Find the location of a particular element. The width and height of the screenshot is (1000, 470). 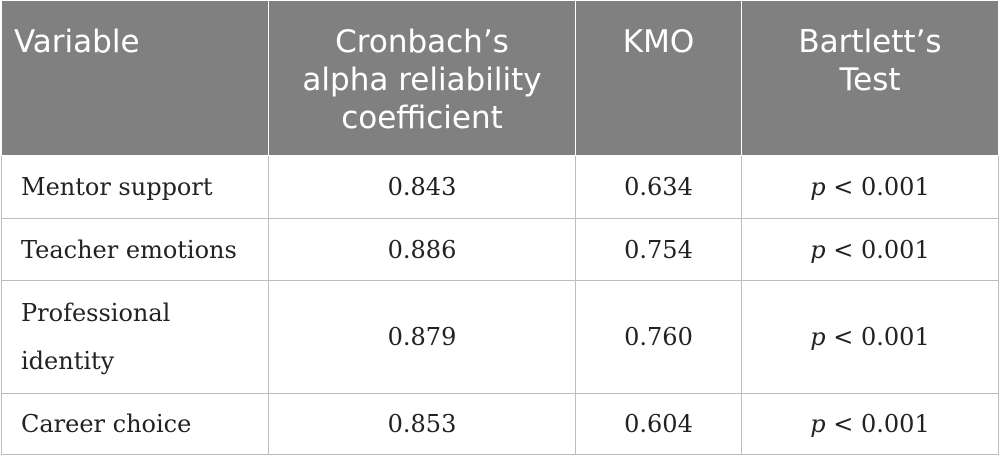

header-bartlett-line-2: Test is located at coordinates (870, 80).